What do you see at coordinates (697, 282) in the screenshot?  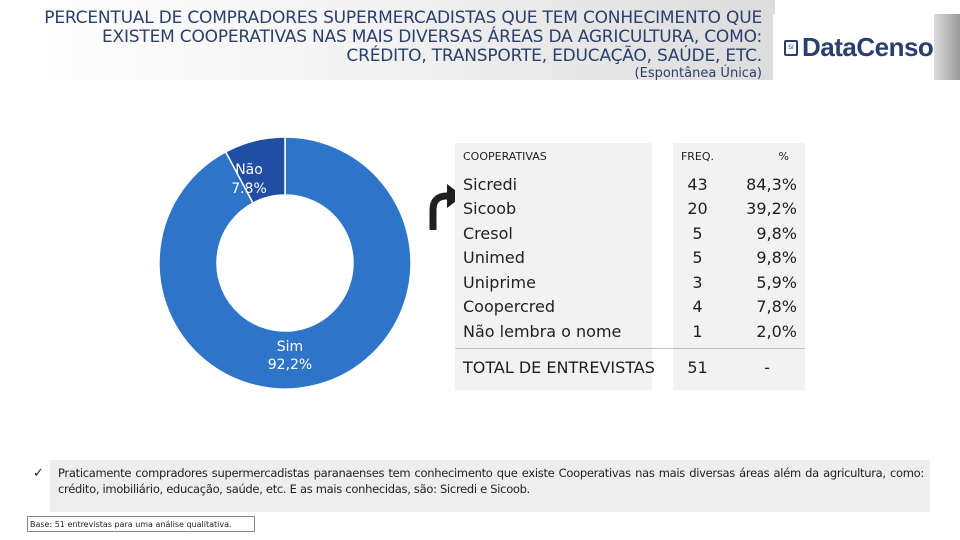 I see `row-freq: 3` at bounding box center [697, 282].